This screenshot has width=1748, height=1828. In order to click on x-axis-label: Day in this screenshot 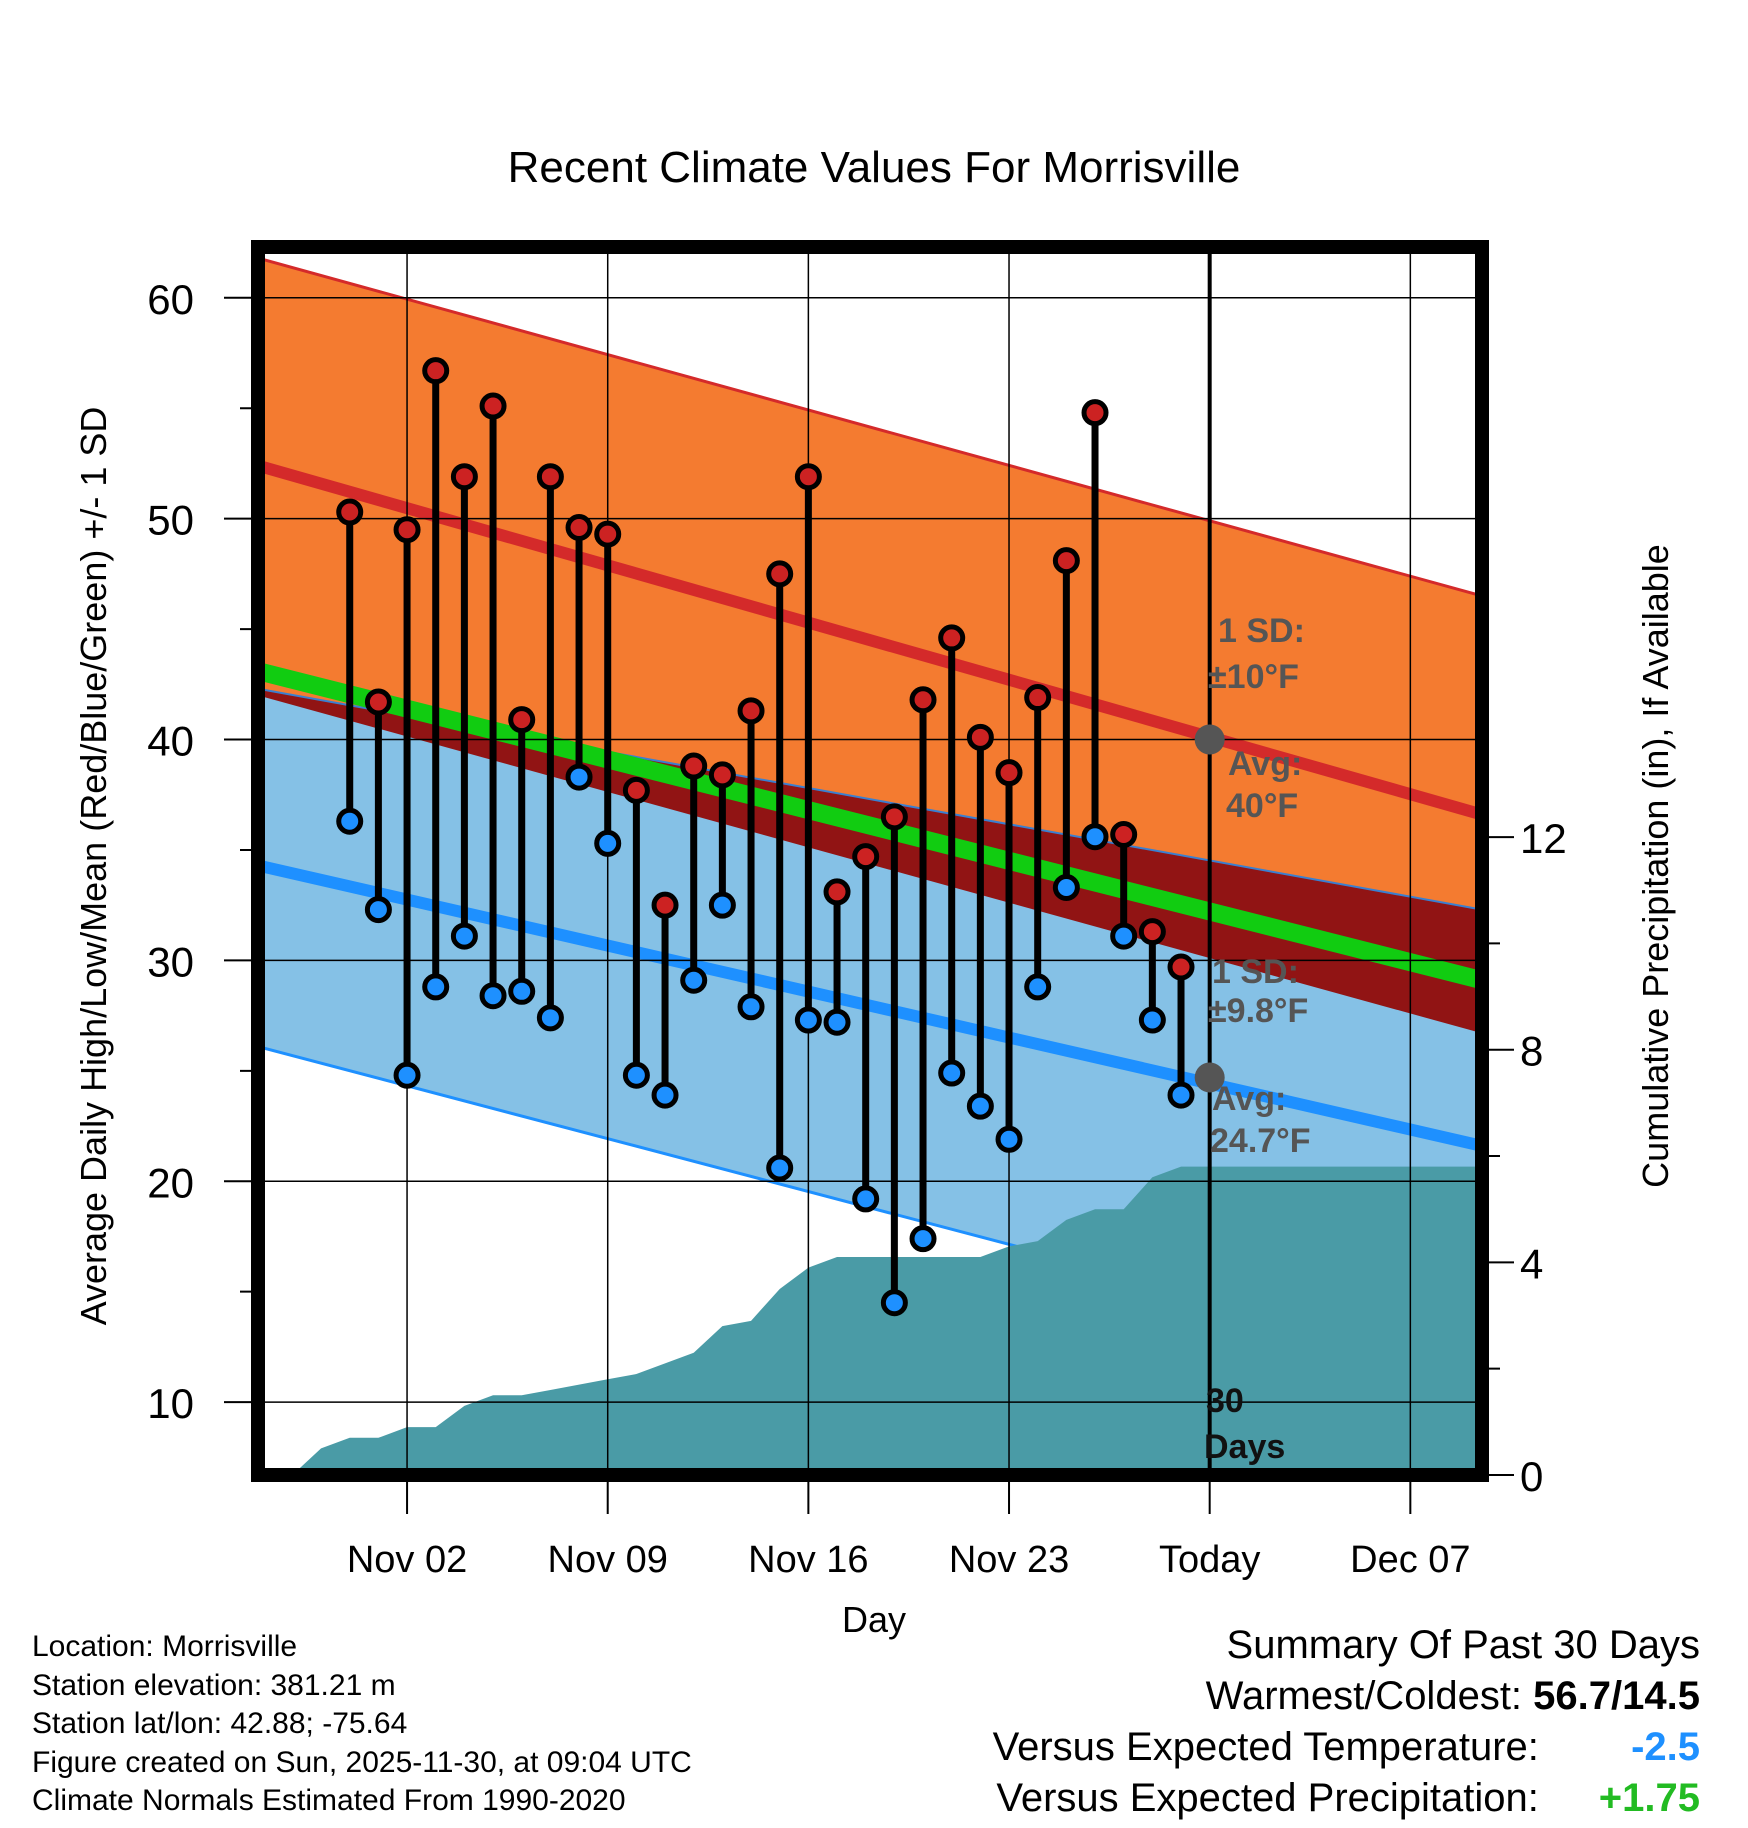, I will do `click(874, 1619)`.